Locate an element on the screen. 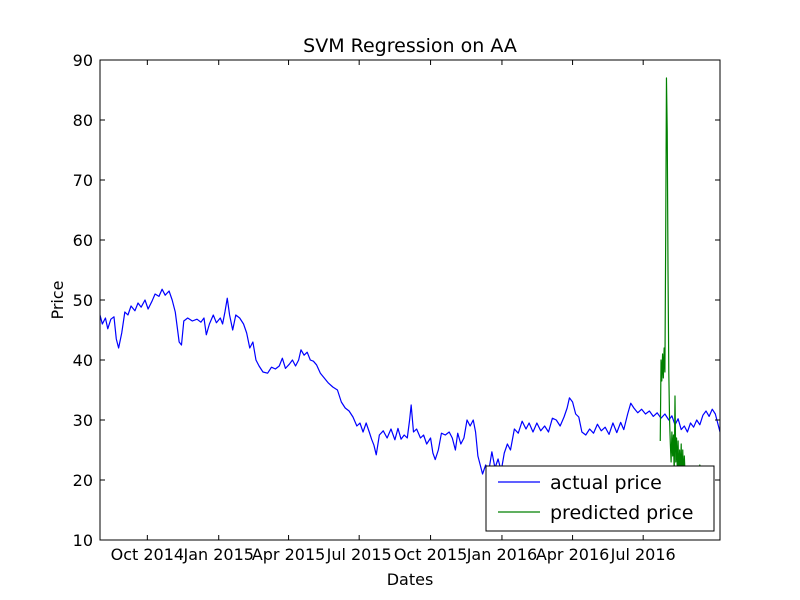 The image size is (800, 600). y-tick-label: 80 is located at coordinates (83, 120).